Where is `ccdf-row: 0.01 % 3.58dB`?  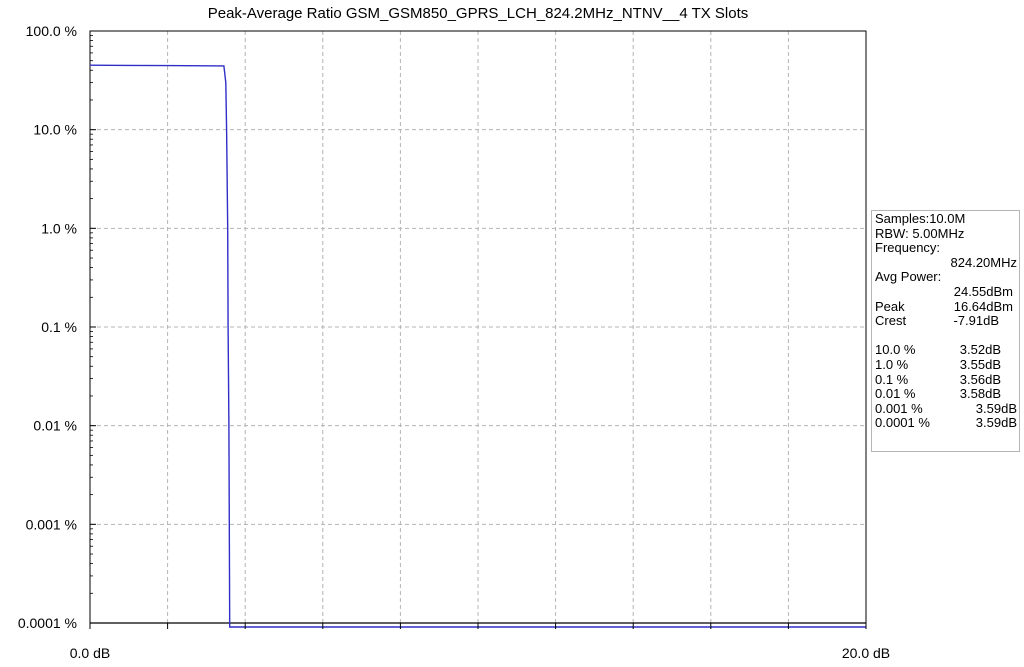
ccdf-row: 0.01 % 3.58dB is located at coordinates (947, 394).